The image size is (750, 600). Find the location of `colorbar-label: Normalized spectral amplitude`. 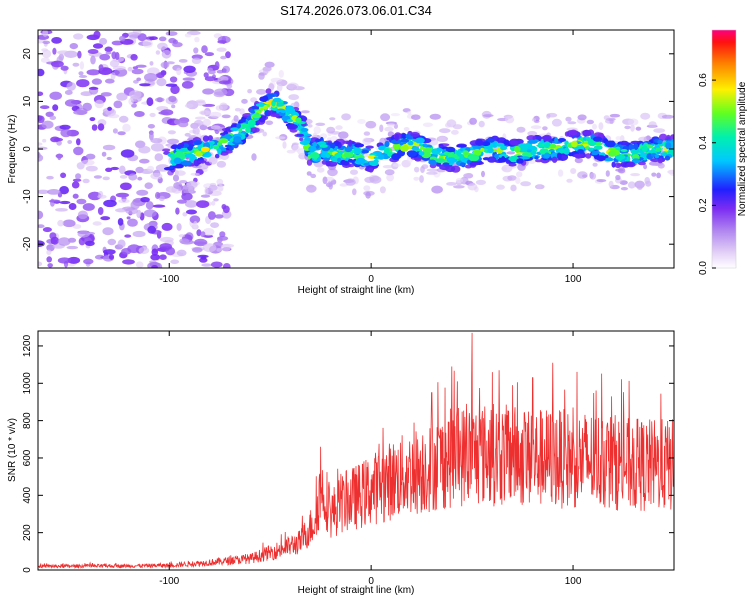

colorbar-label: Normalized spectral amplitude is located at coordinates (742, 148).